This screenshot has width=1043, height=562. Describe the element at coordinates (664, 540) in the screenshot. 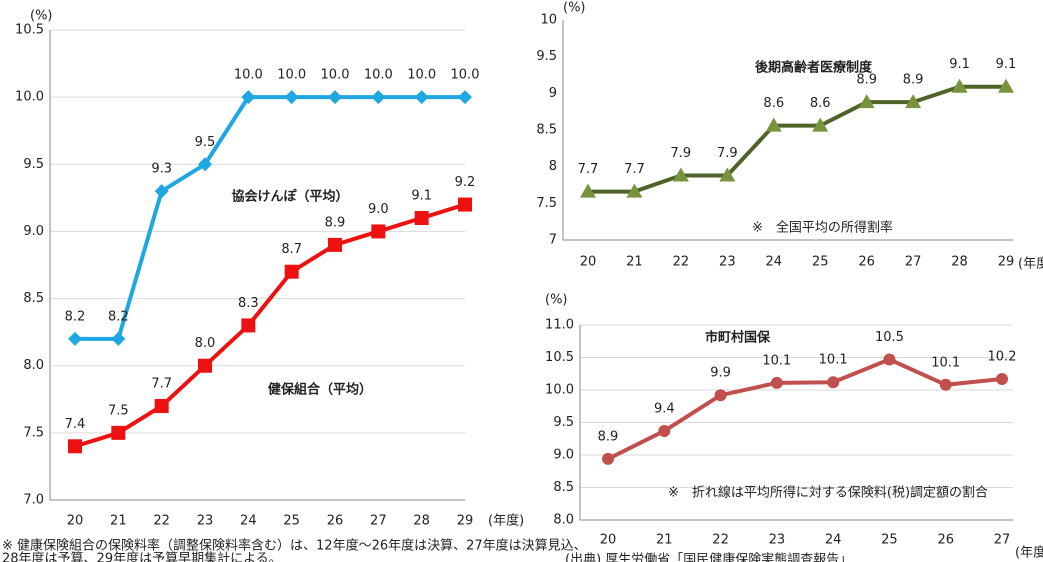

I see `x-tick-label: 21` at that location.